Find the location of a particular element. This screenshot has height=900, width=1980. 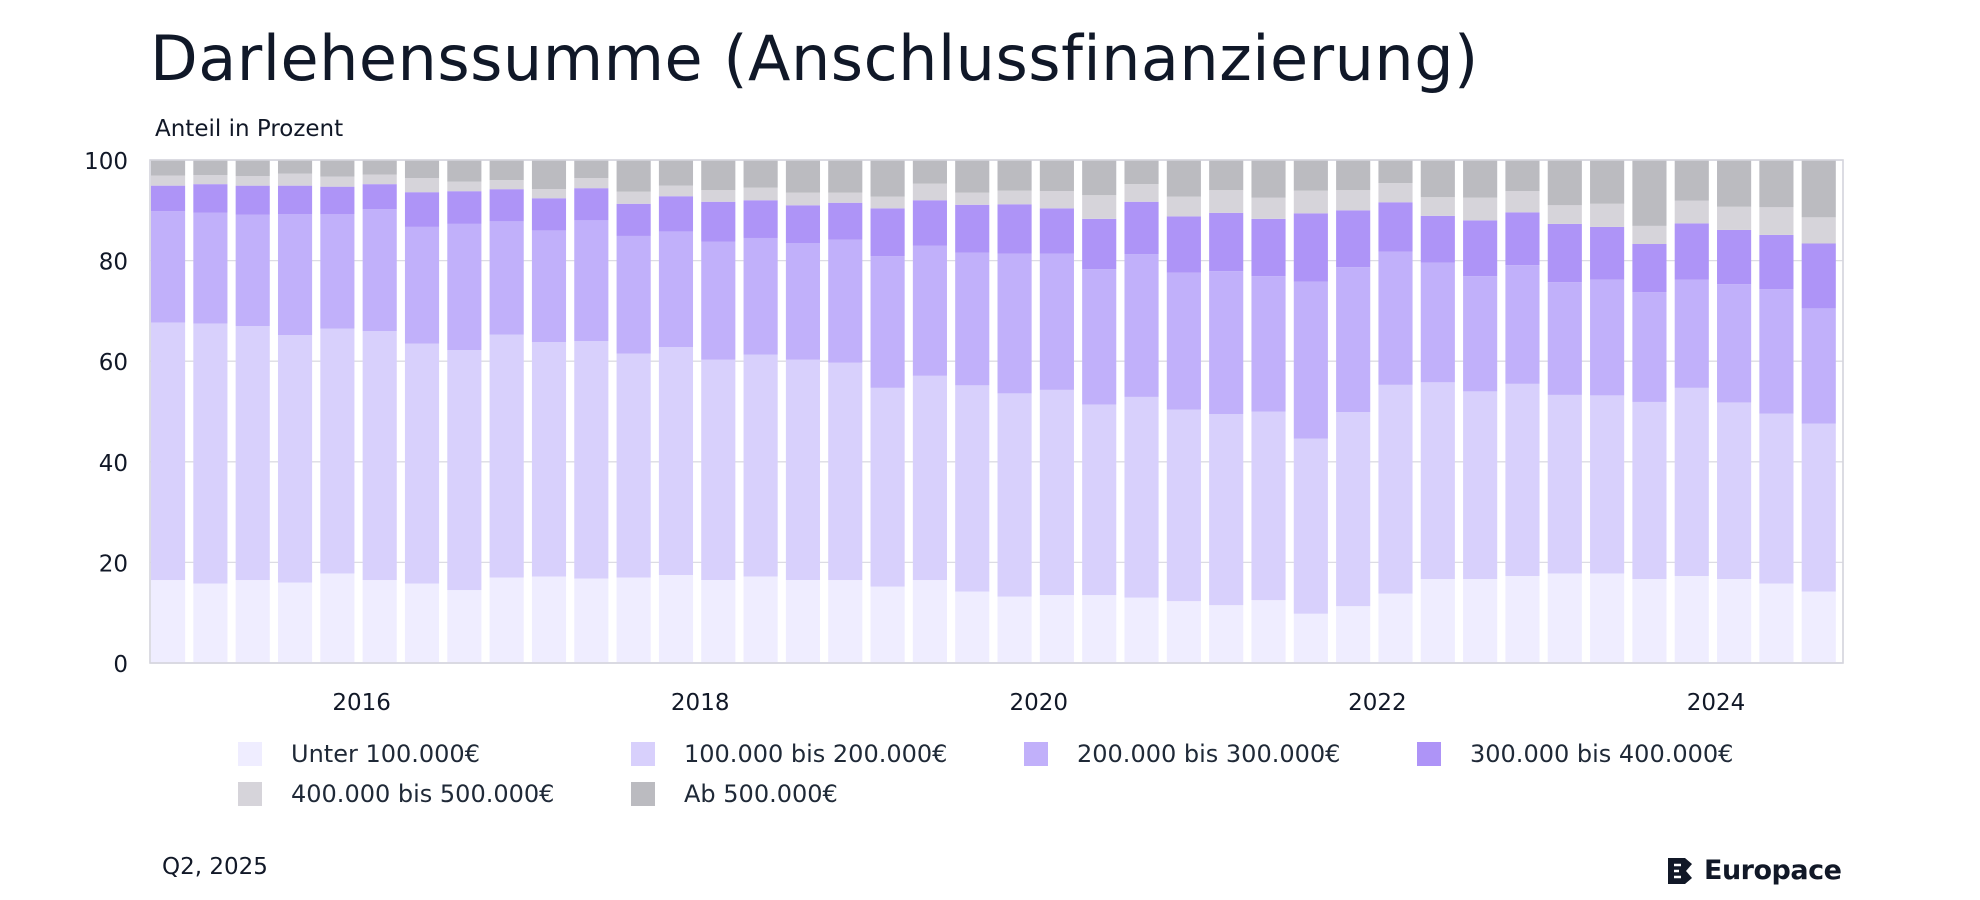

bar-segment-s3-c36 is located at coordinates (1691, 251).